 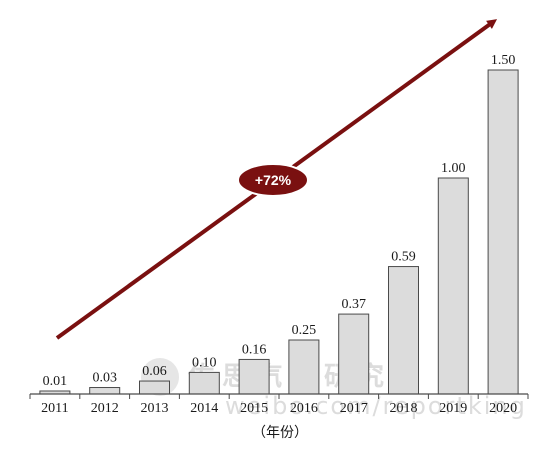 What do you see at coordinates (105, 391) in the screenshot?
I see `bar-2012` at bounding box center [105, 391].